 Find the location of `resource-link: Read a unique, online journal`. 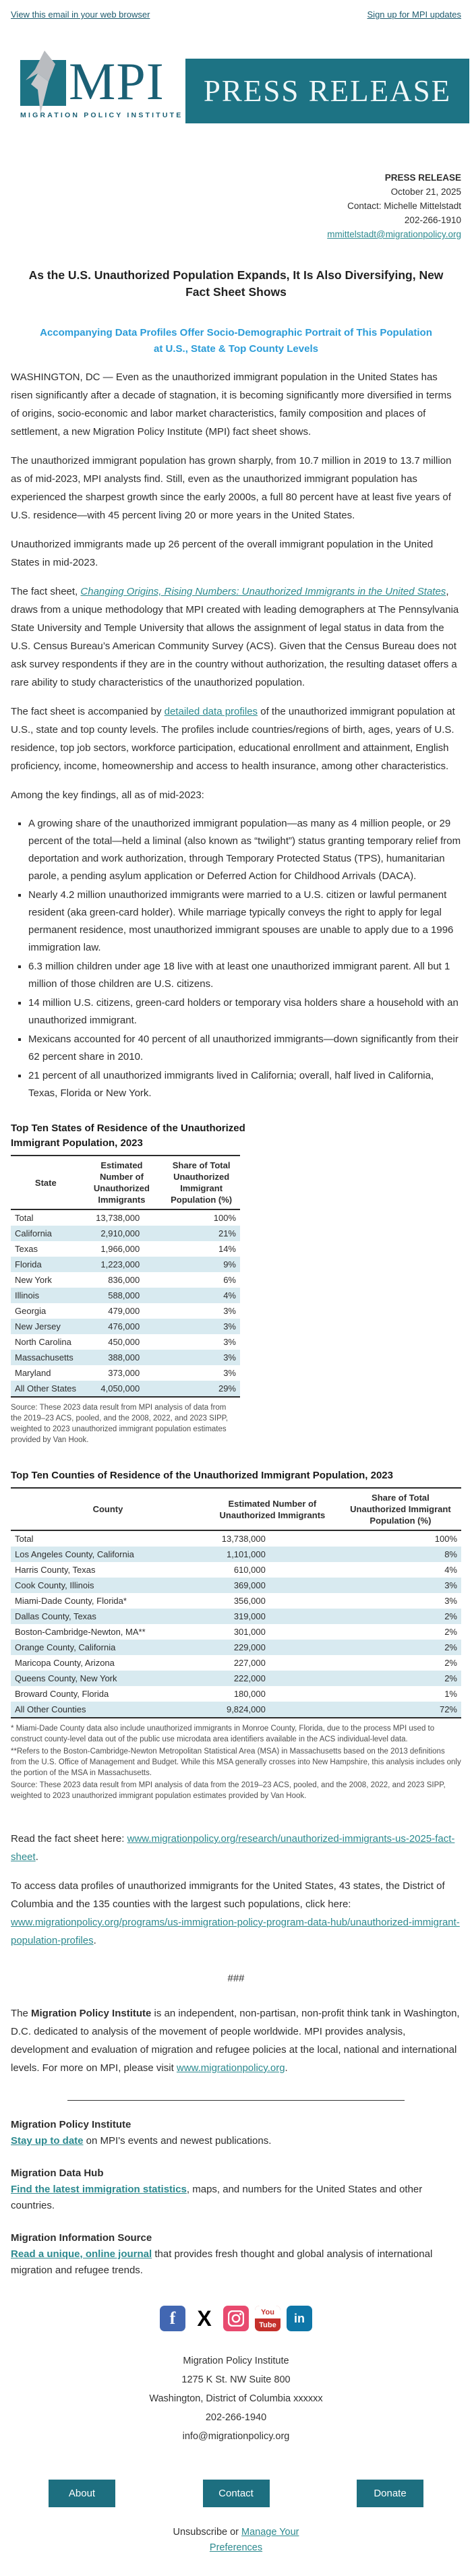

resource-link: Read a unique, online journal is located at coordinates (81, 2254).